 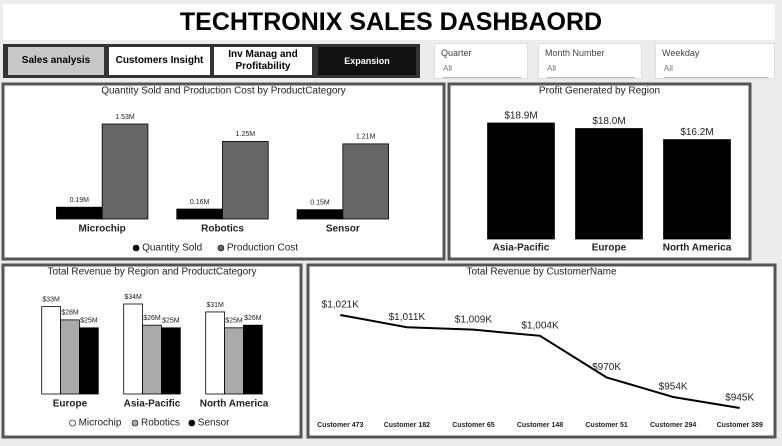 What do you see at coordinates (125, 117) in the screenshot?
I see `data-label: 1.53M` at bounding box center [125, 117].